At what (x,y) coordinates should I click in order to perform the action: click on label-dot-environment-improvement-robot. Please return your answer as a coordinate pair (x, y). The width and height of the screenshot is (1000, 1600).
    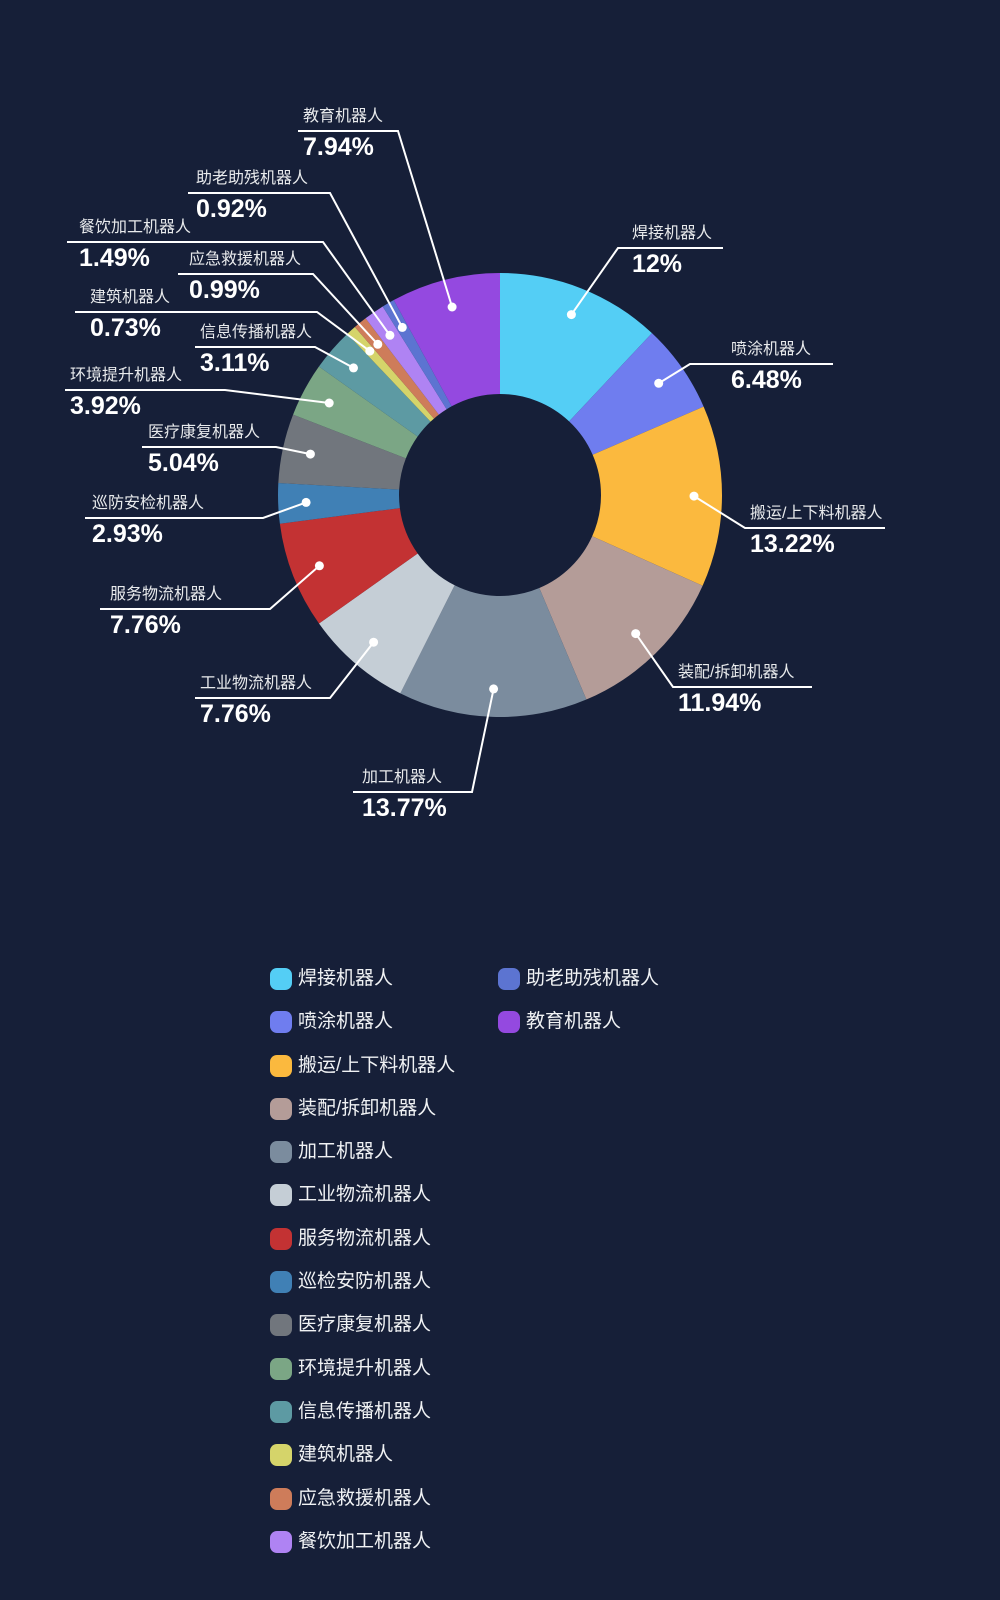
    Looking at the image, I should click on (329, 403).